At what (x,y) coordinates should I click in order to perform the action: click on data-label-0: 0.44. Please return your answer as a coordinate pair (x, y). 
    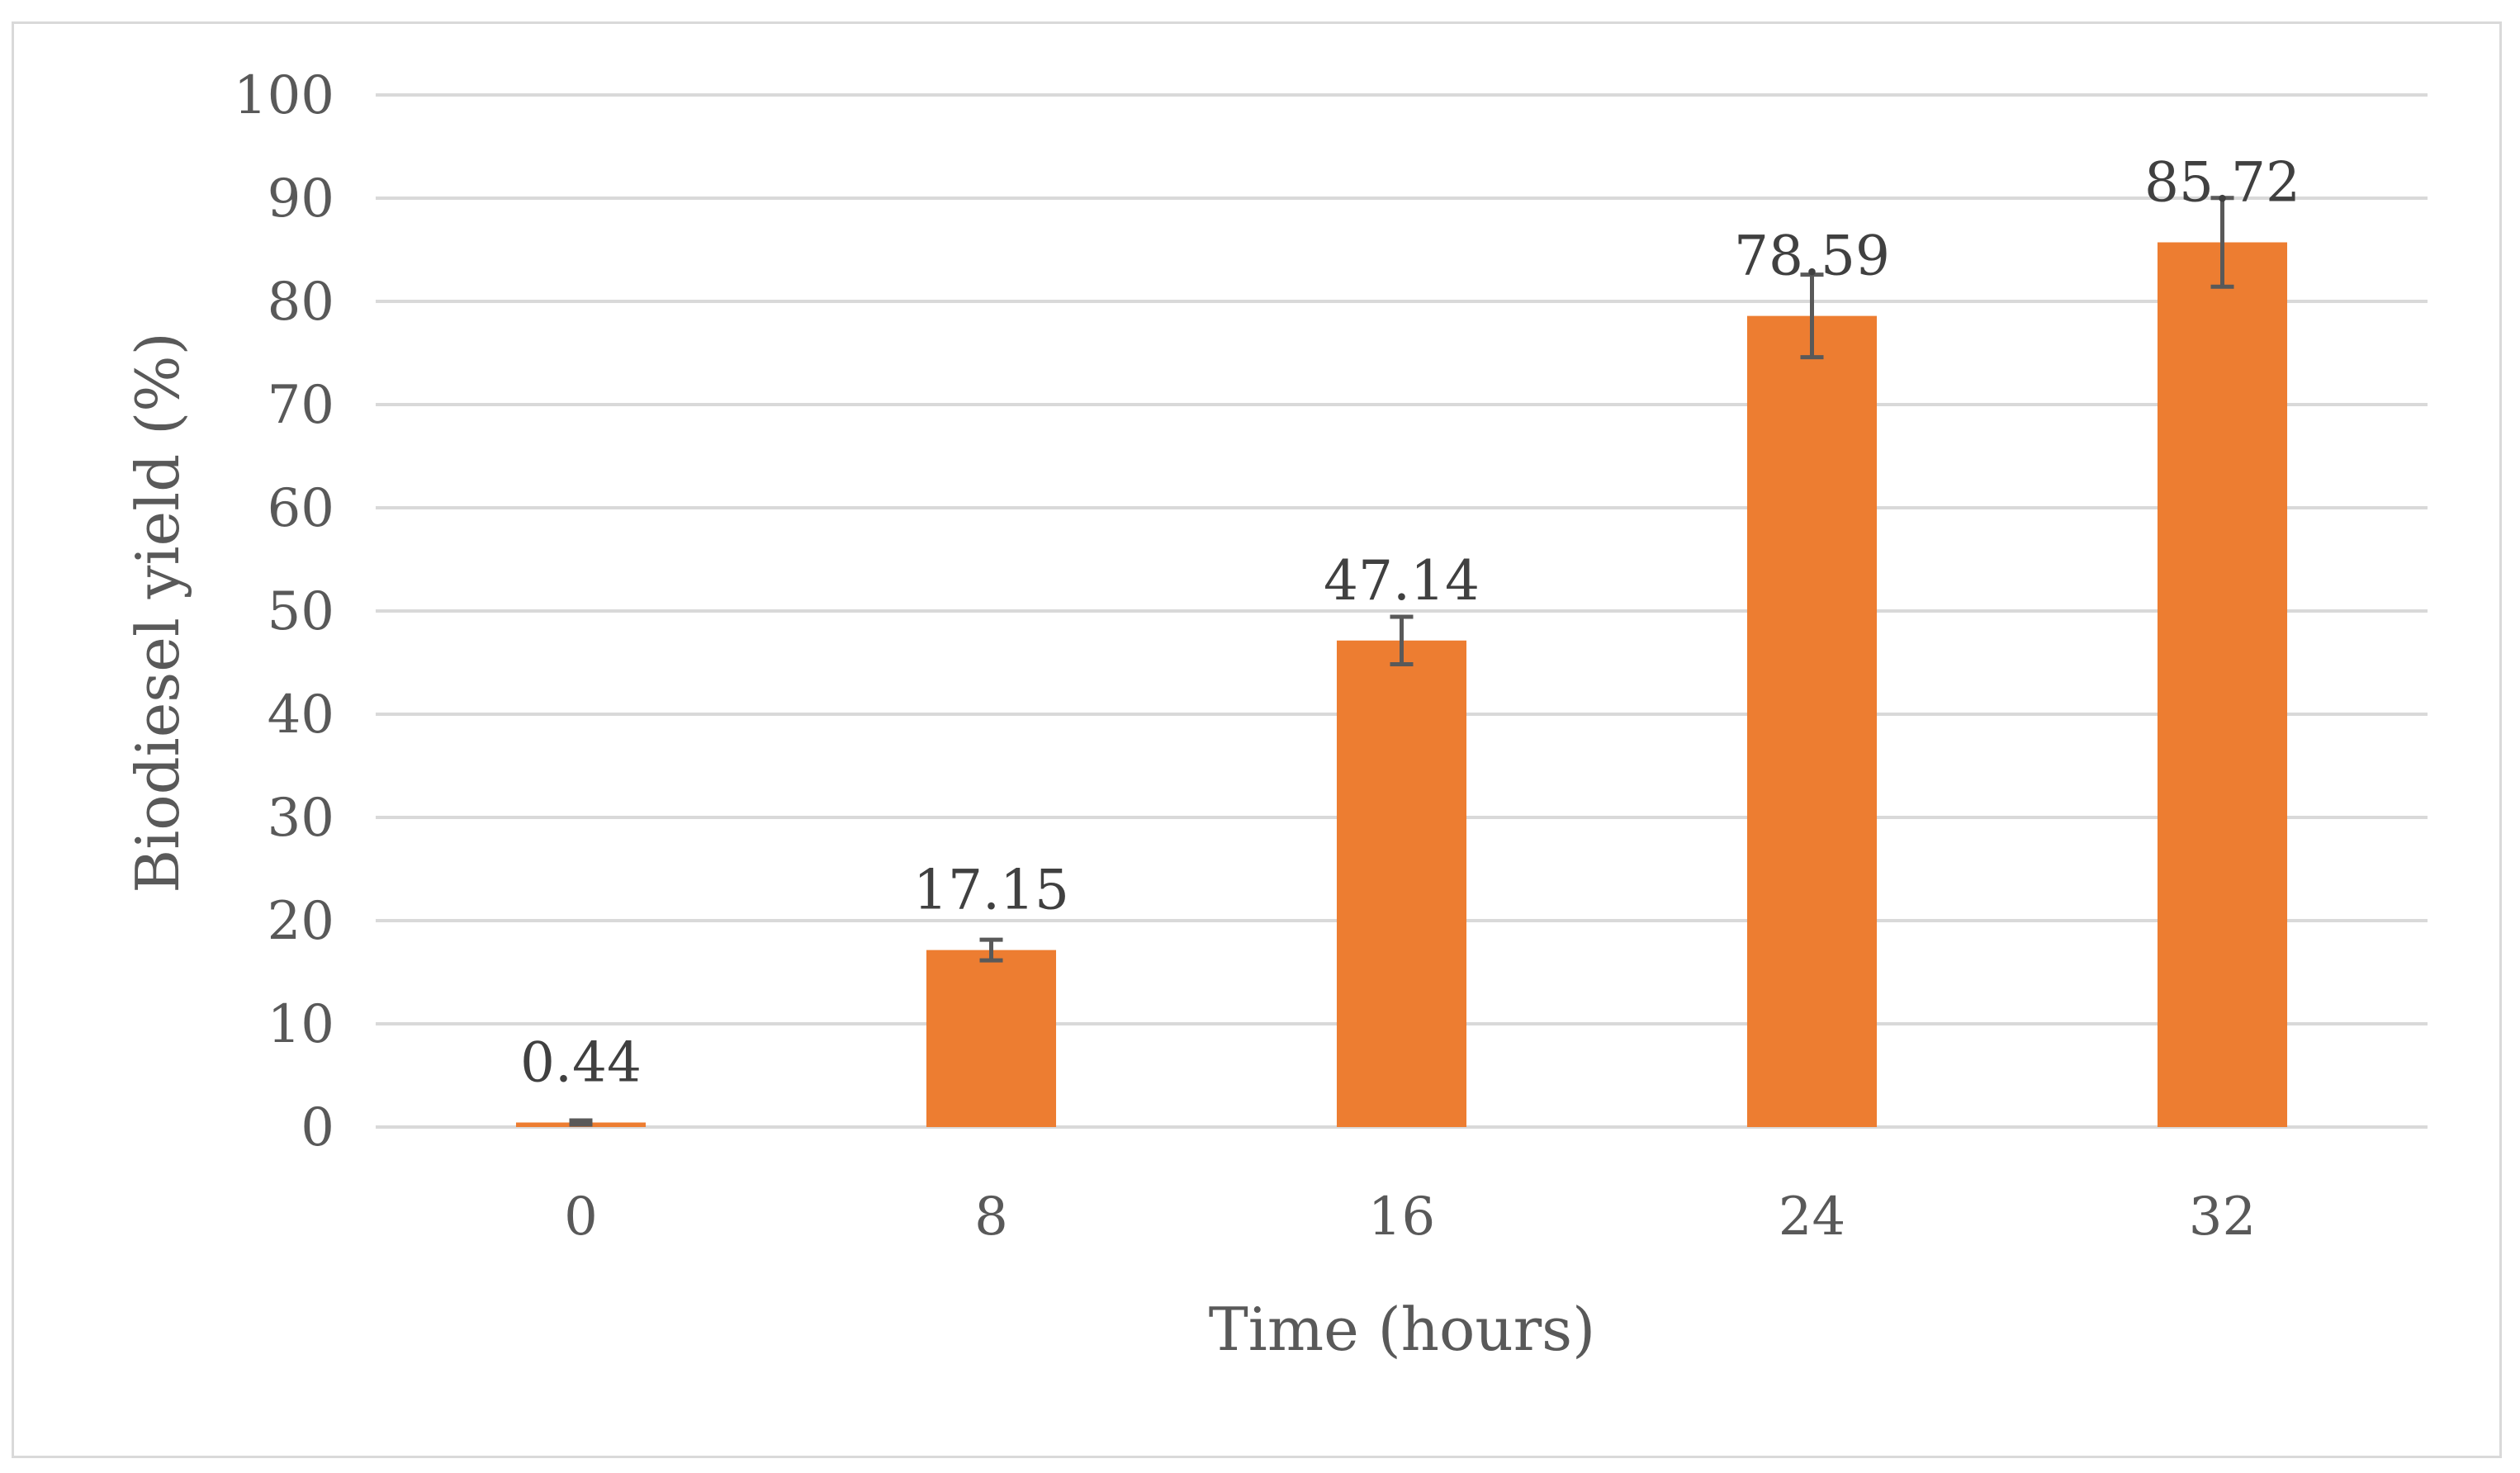
    Looking at the image, I should click on (581, 1063).